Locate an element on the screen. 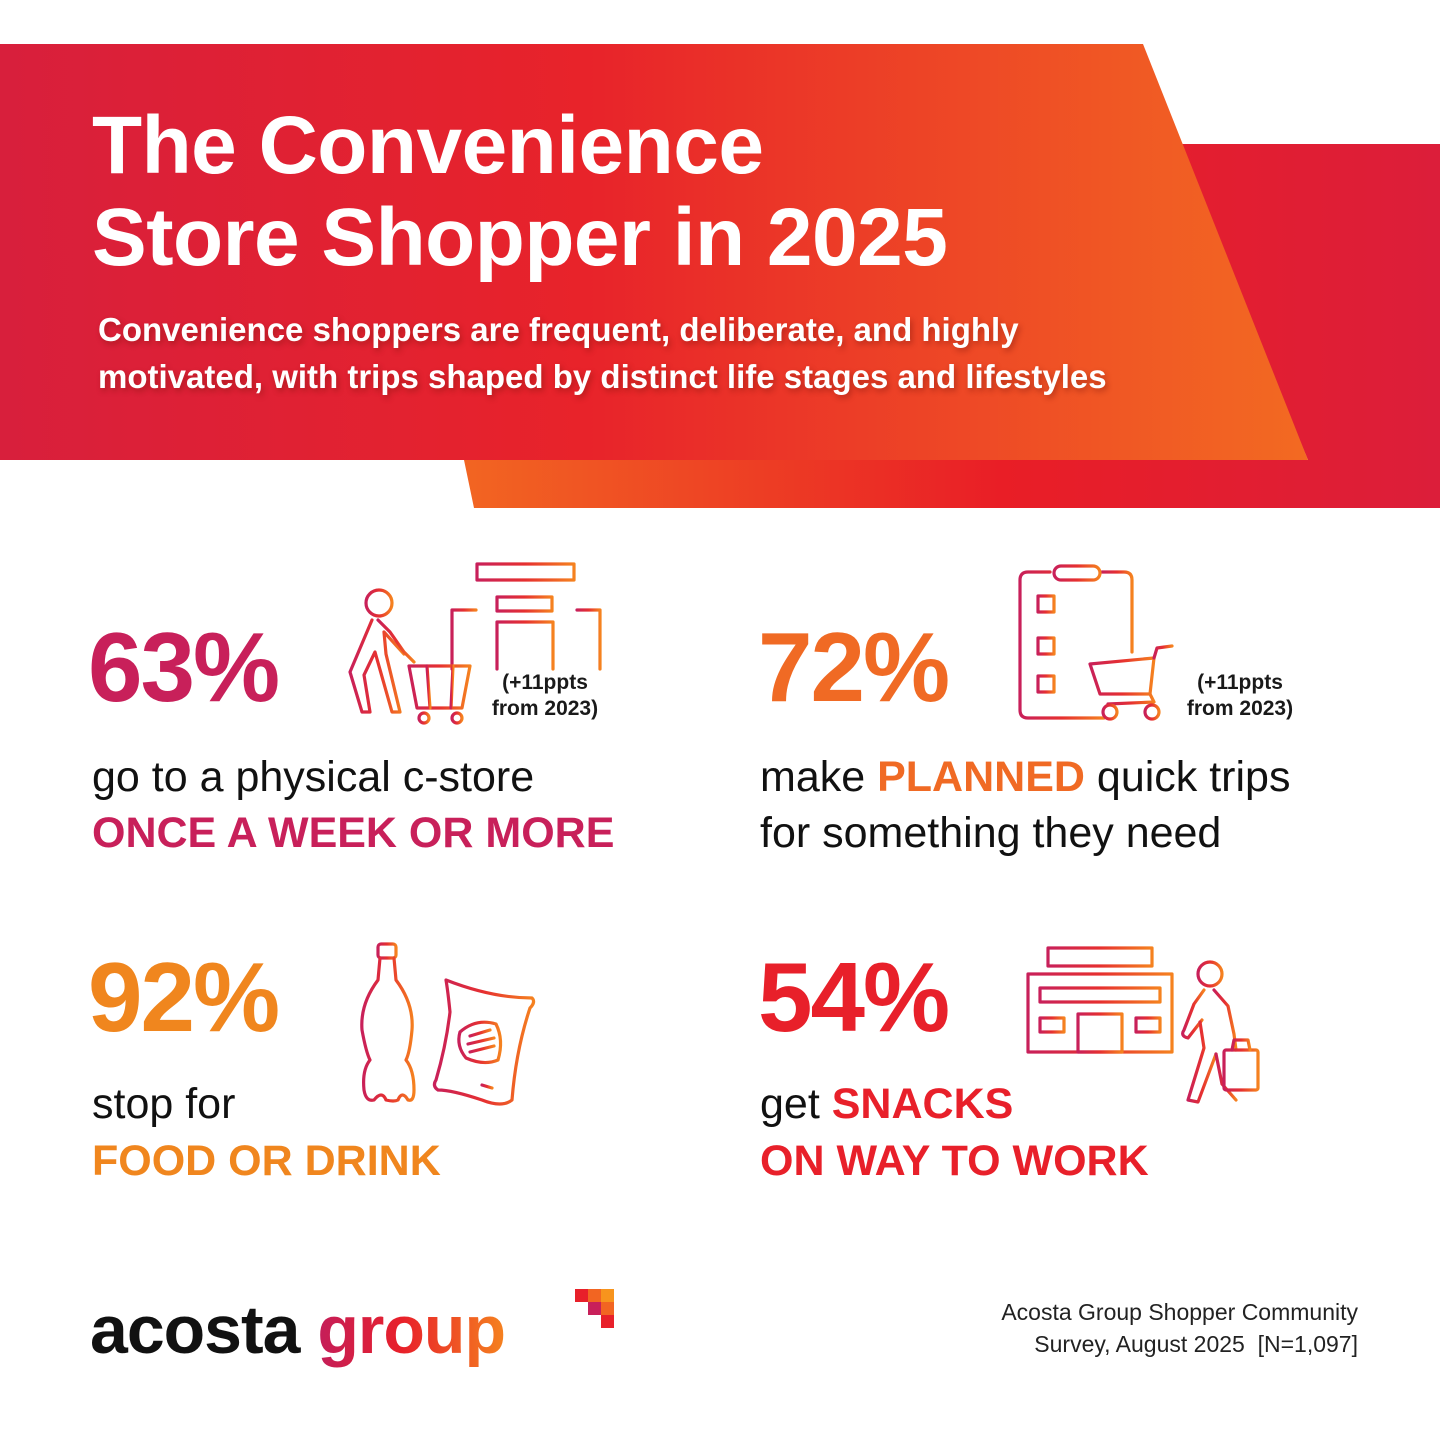 This screenshot has width=1440, height=1440. stat-description: make PLANNED quick trips is located at coordinates (1025, 777).